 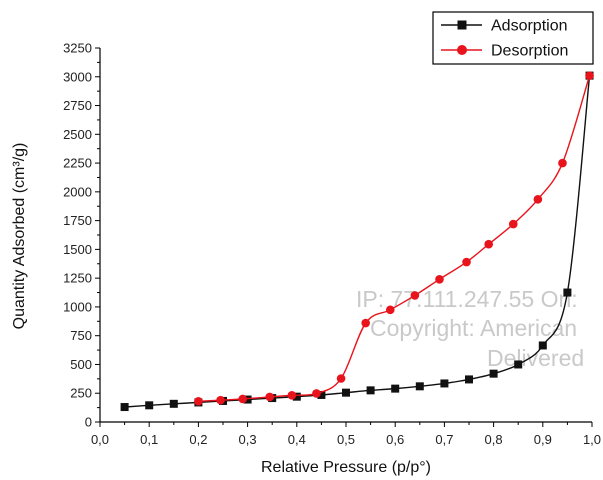 I want to click on y-axis-title: Quantity Adsorbed (cm³/g), so click(x=19, y=236).